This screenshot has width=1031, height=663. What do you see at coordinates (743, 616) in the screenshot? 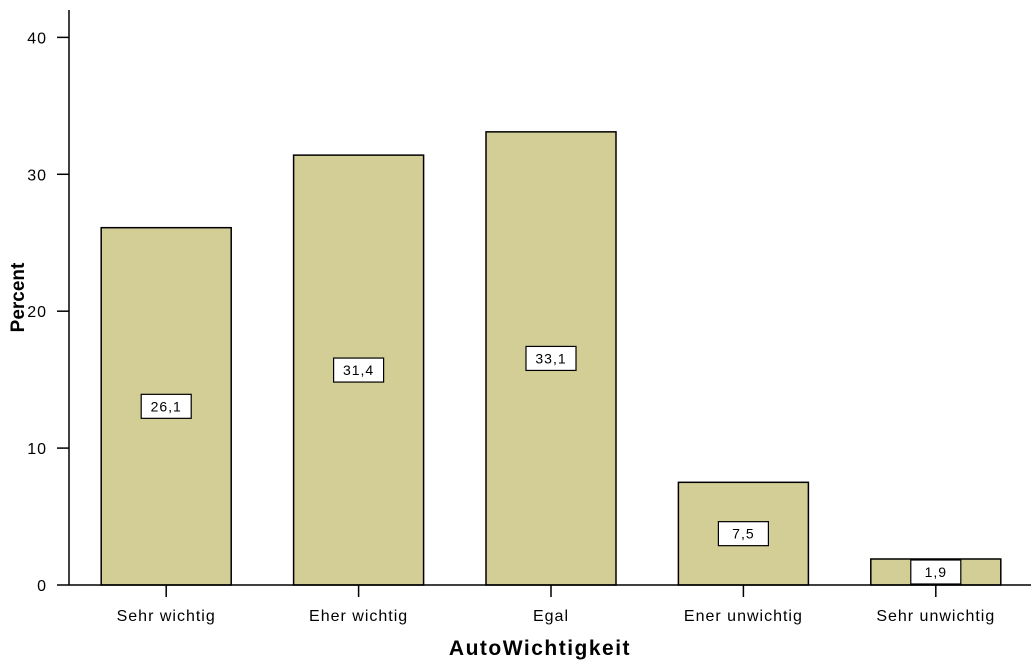
I see `x-tick-label: Ener unwichtig` at bounding box center [743, 616].